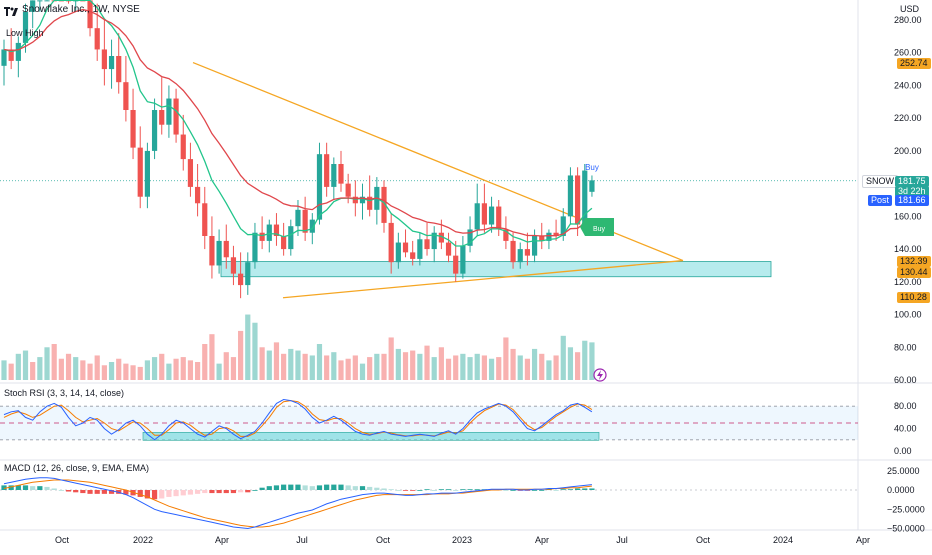 This screenshot has width=932, height=555. I want to click on buy-flag-label: Buy, so click(599, 229).